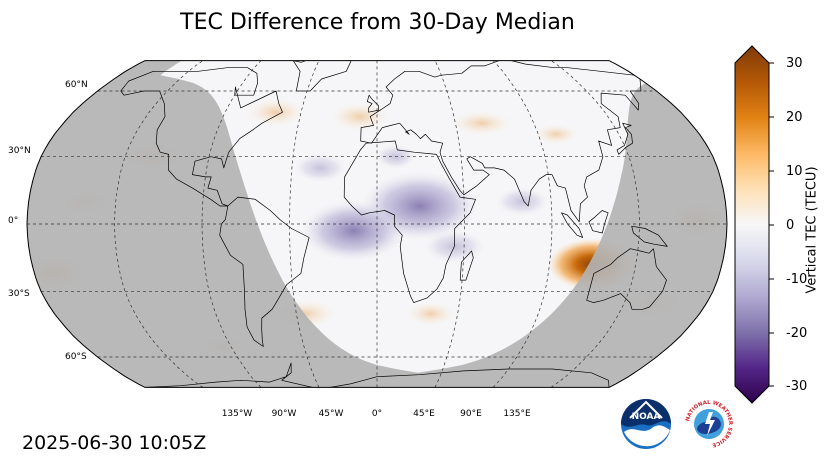 The width and height of the screenshot is (835, 470). I want to click on colorbar-label: Vertical TEC (TECU), so click(812, 230).